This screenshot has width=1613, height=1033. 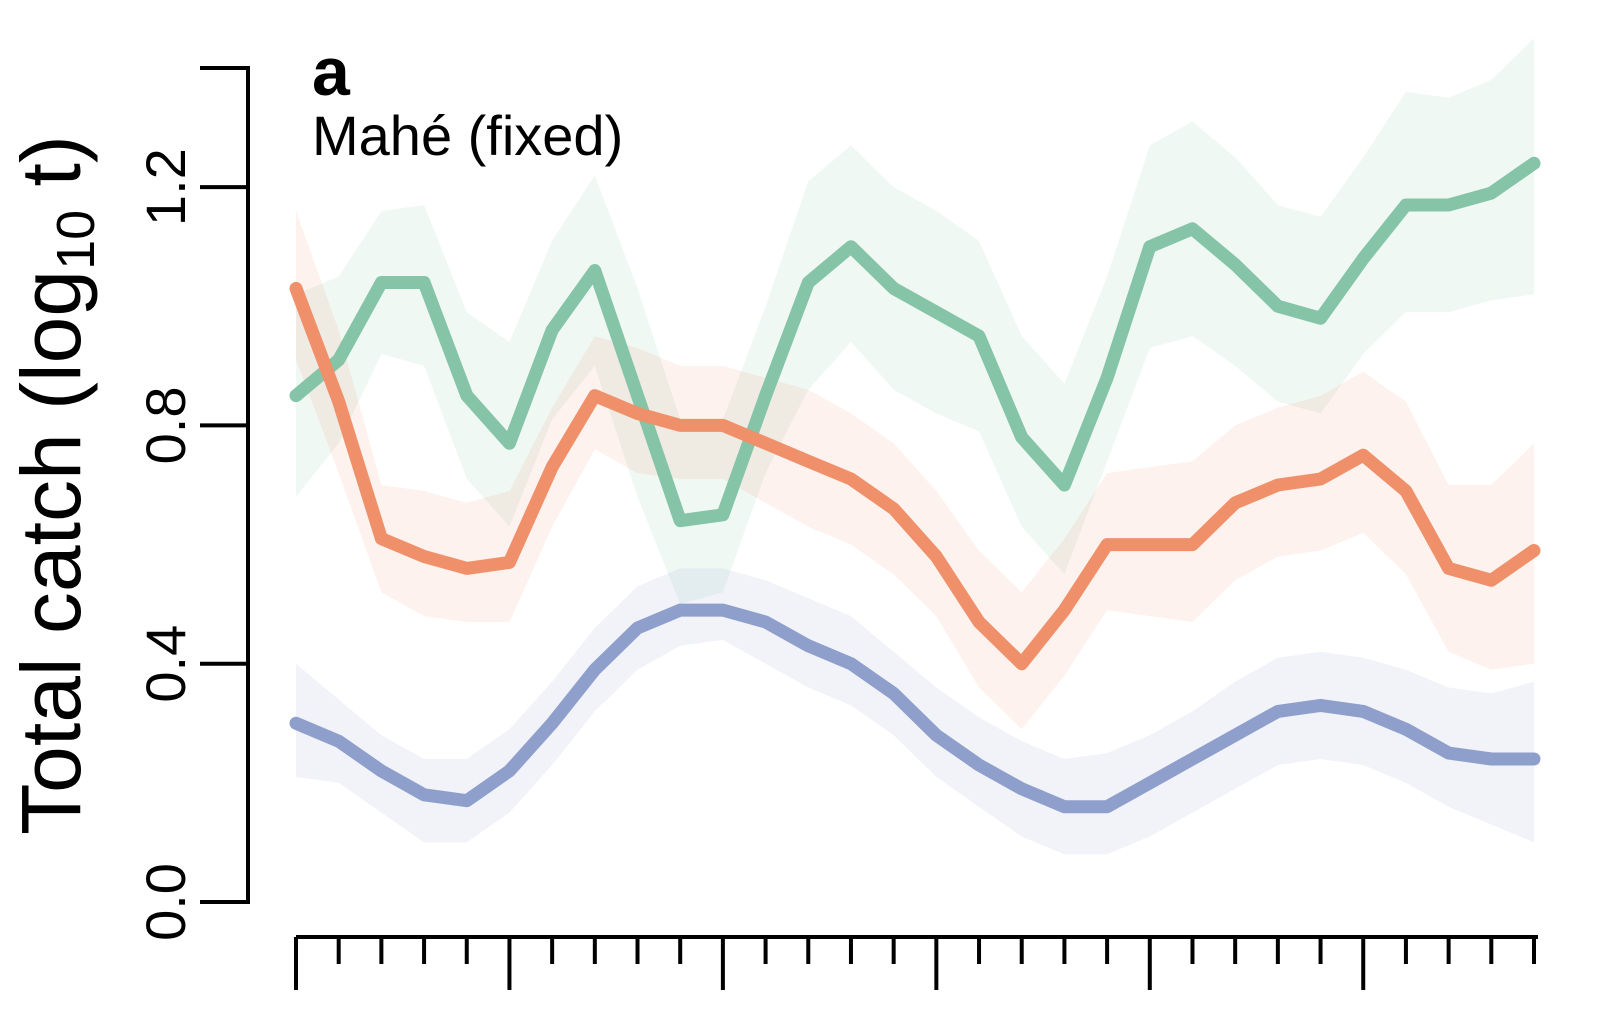 What do you see at coordinates (51, 172) in the screenshot?
I see `y-axis-label-tail: t)` at bounding box center [51, 172].